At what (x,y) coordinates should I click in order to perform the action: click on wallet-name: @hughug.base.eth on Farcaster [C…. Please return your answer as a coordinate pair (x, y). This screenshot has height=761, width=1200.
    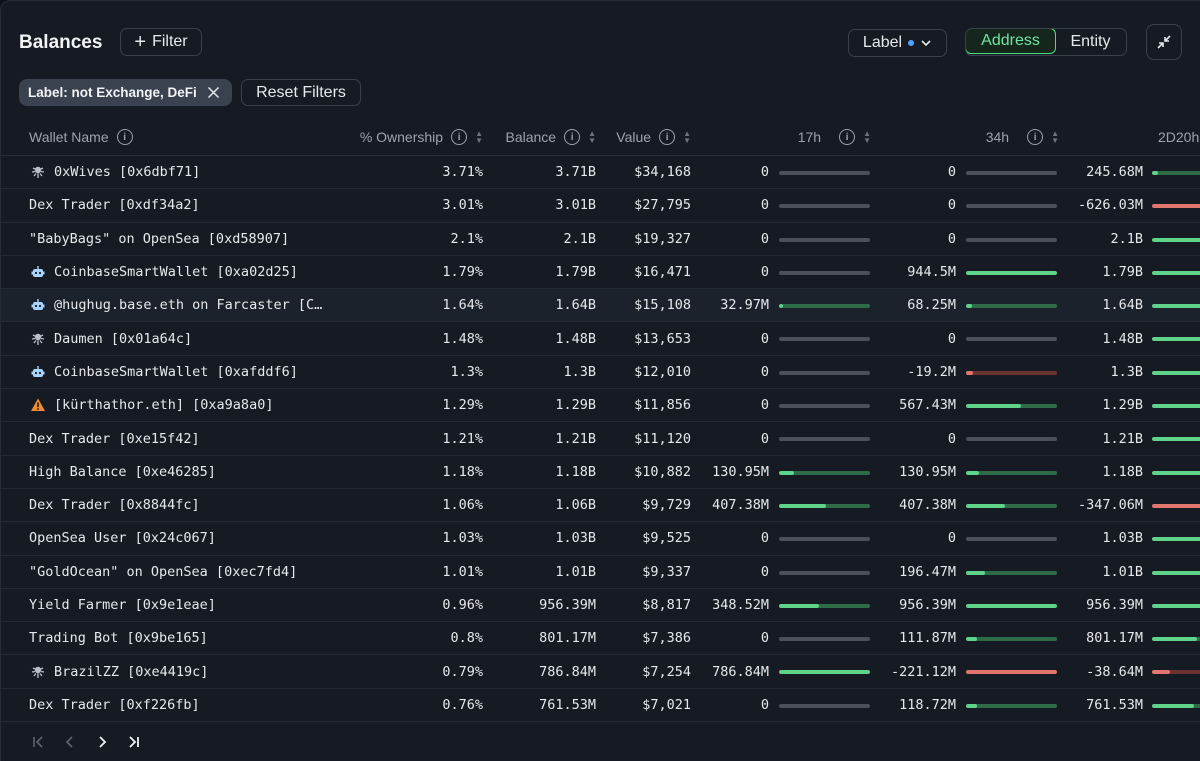
    Looking at the image, I should click on (188, 305).